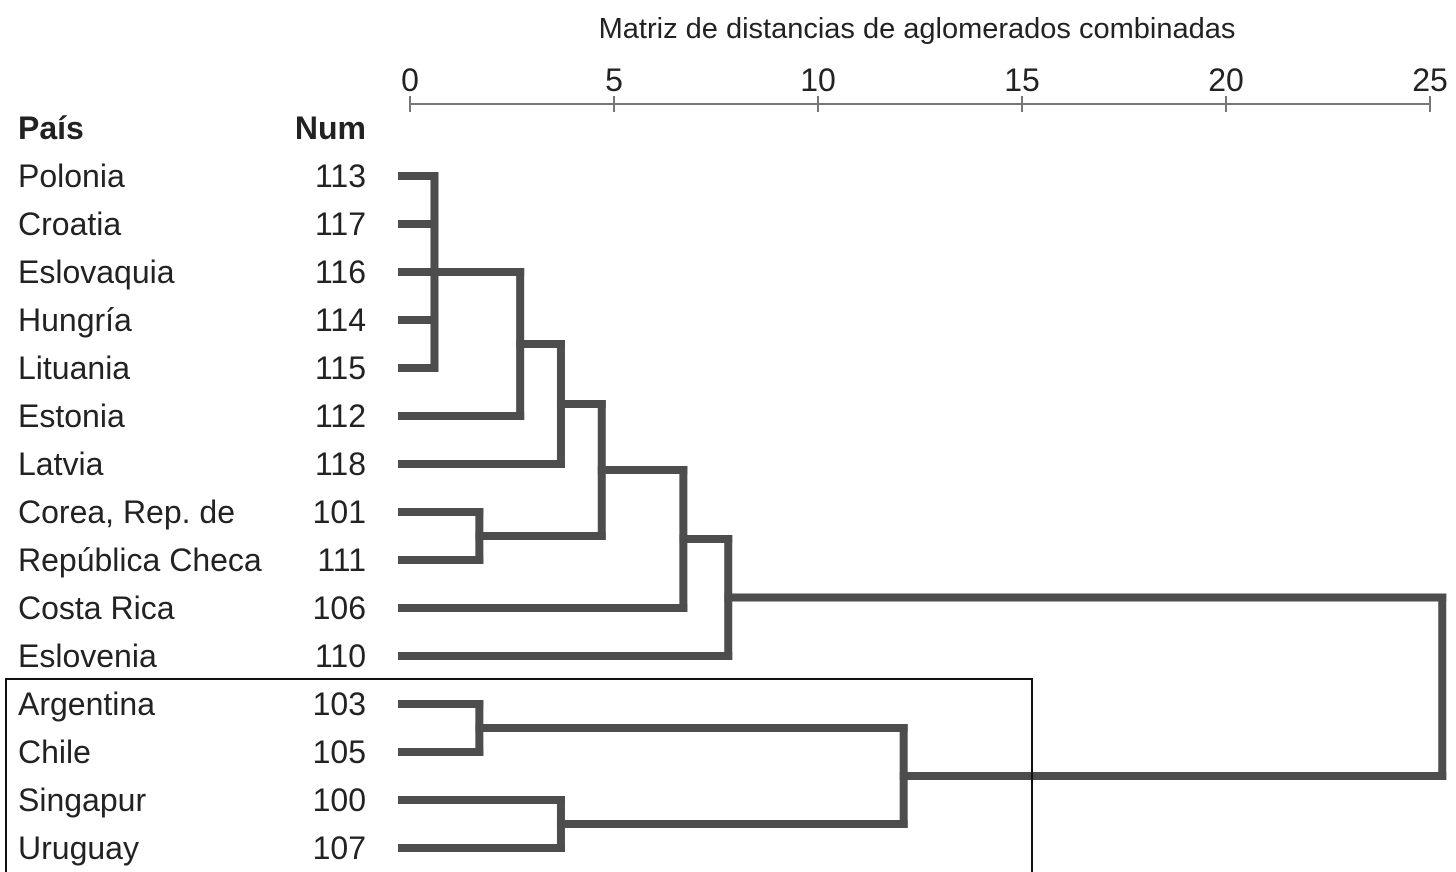 The image size is (1456, 872). I want to click on leaf-num-label: 112, so click(340, 416).